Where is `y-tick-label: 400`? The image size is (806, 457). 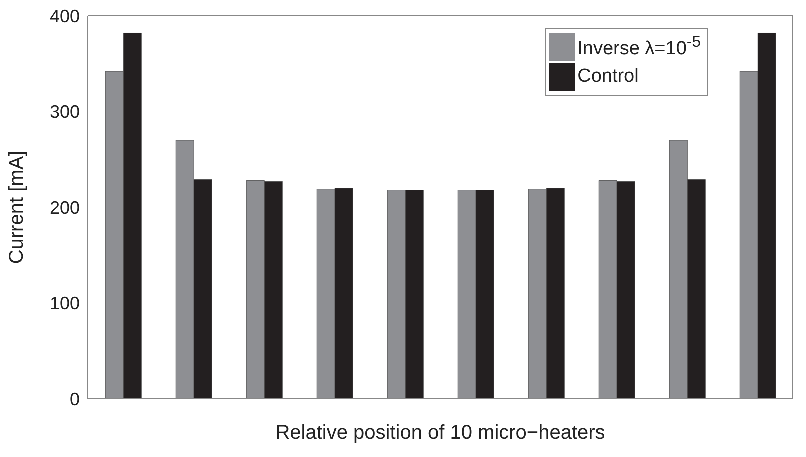
y-tick-label: 400 is located at coordinates (65, 16).